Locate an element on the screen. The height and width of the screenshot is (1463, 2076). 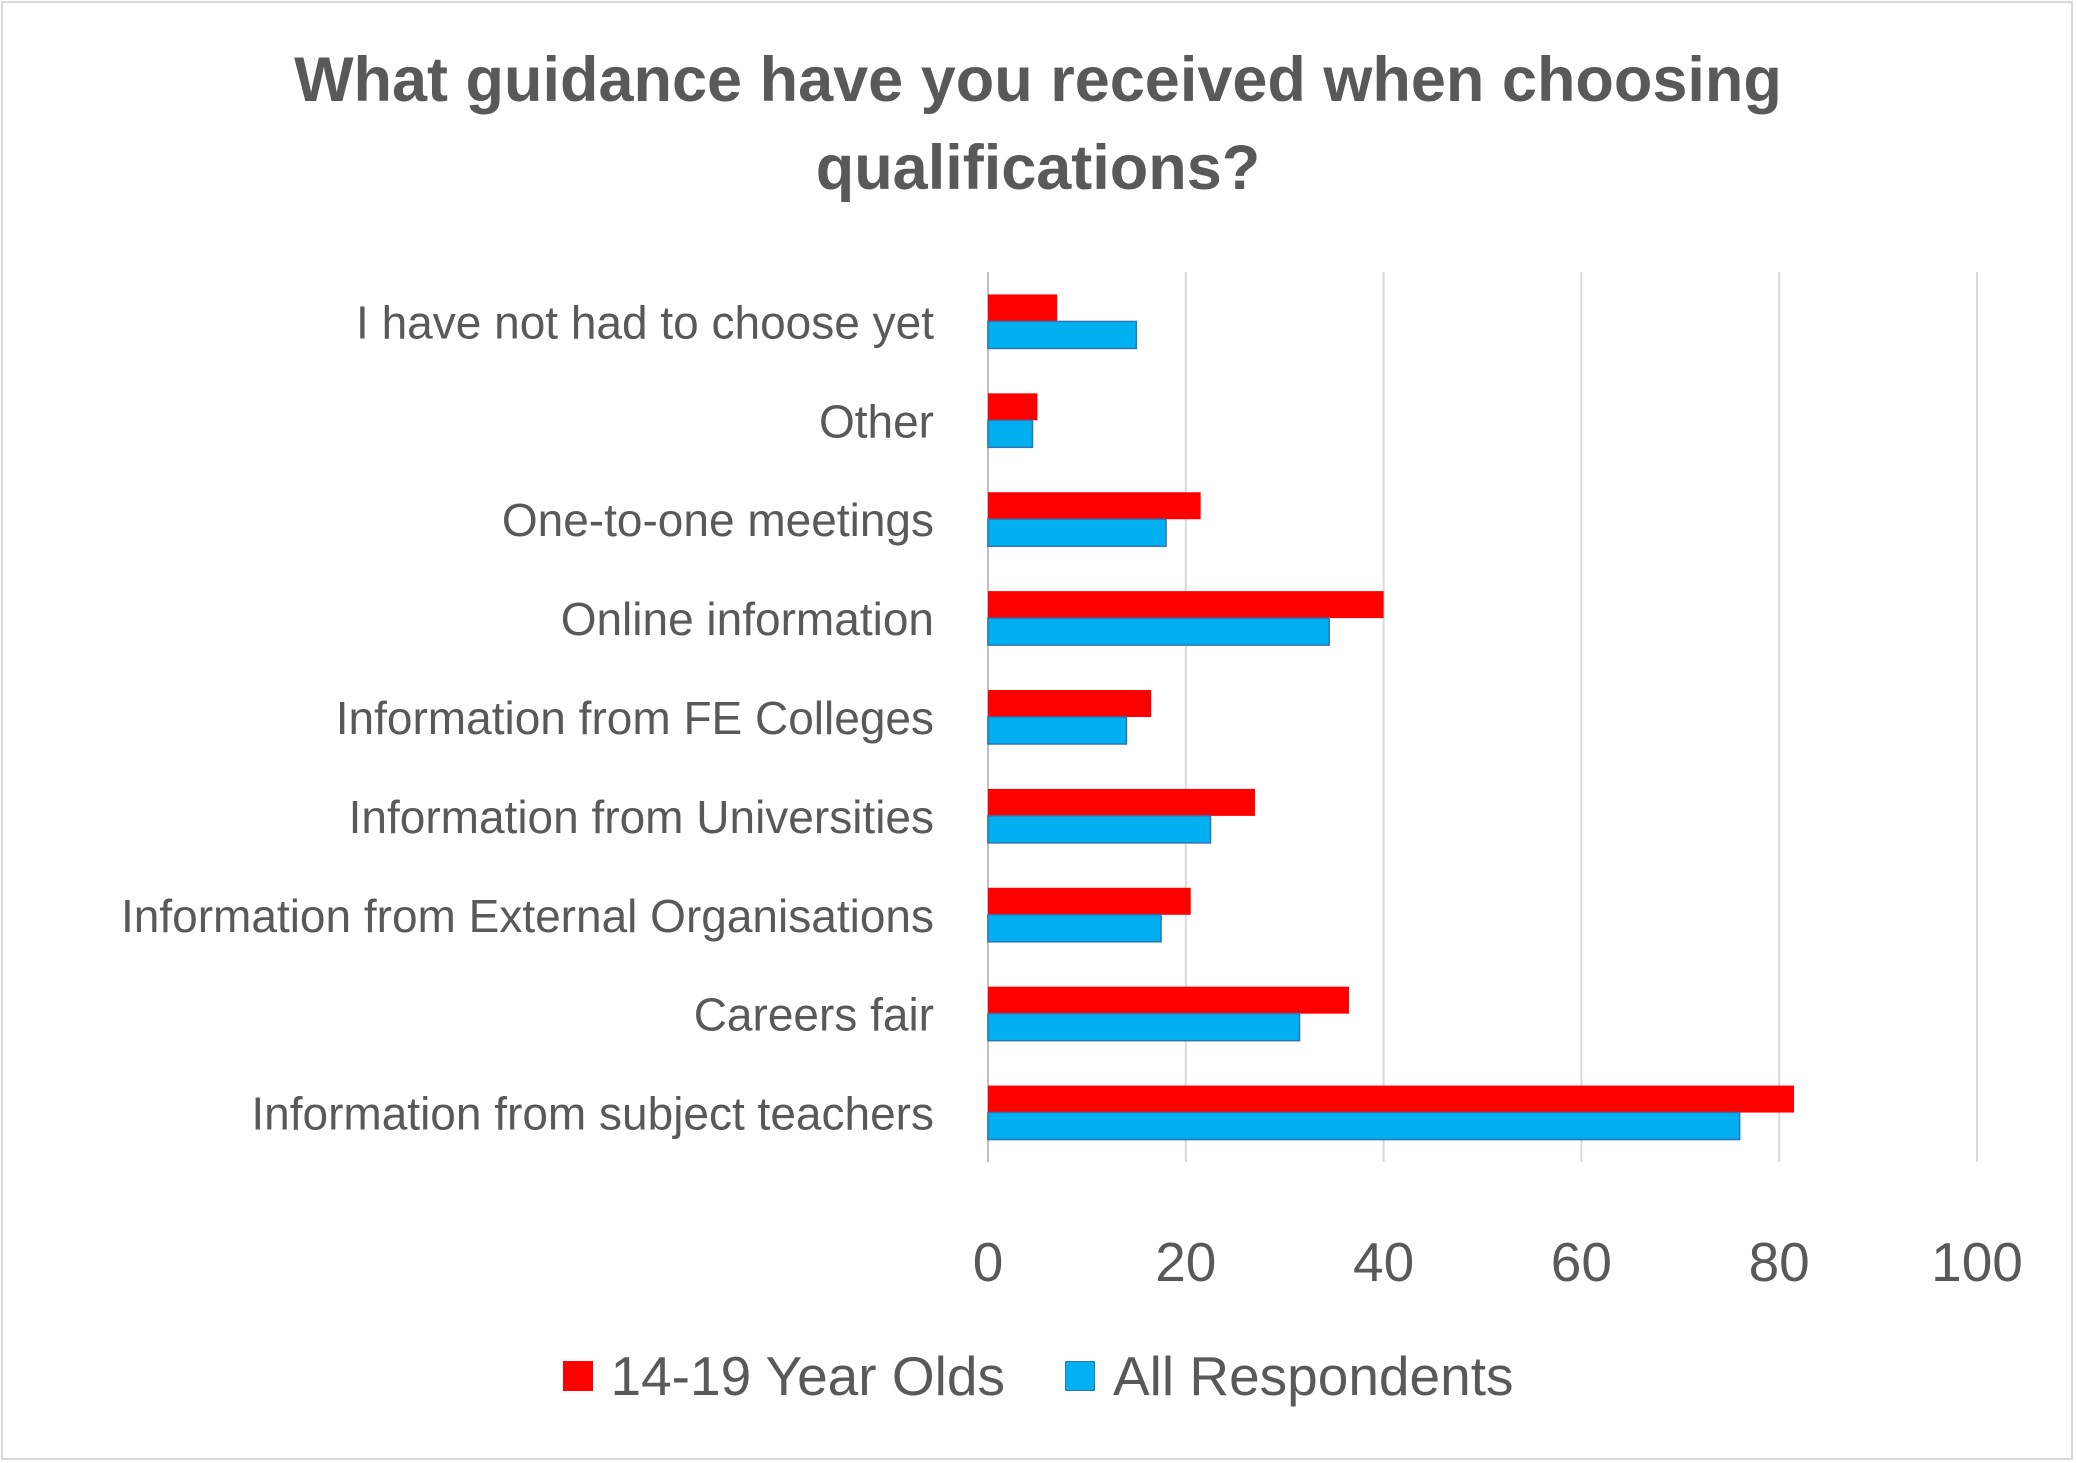
legend-item-14-19: 14-19 Year Olds is located at coordinates (783, 1376).